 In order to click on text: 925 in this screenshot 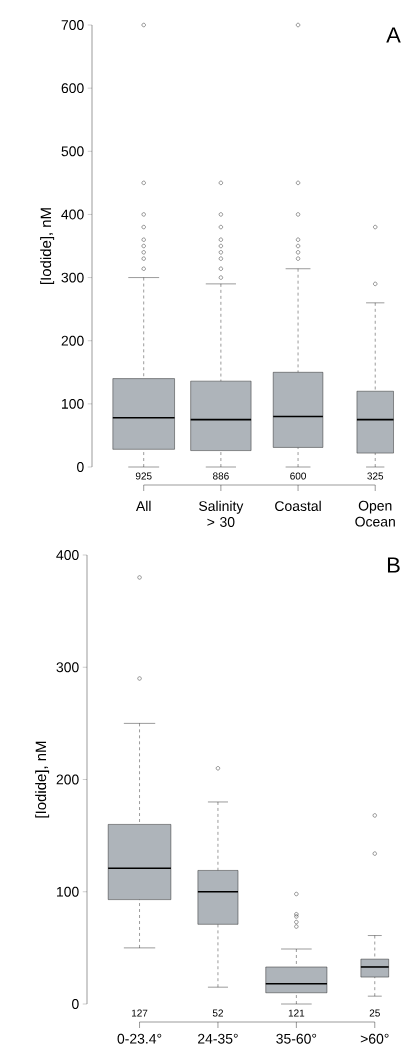, I will do `click(143, 476)`.